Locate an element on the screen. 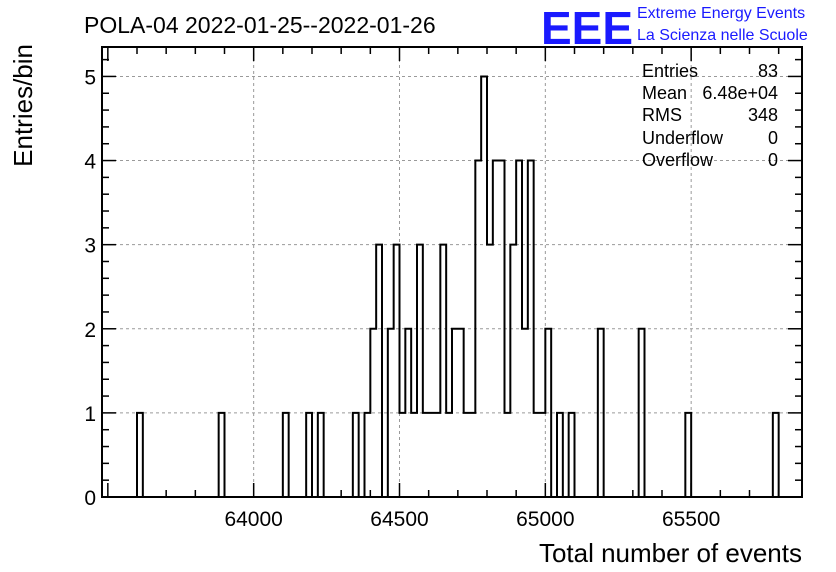 The width and height of the screenshot is (836, 572). x-tick-label: 65000 is located at coordinates (545, 519).